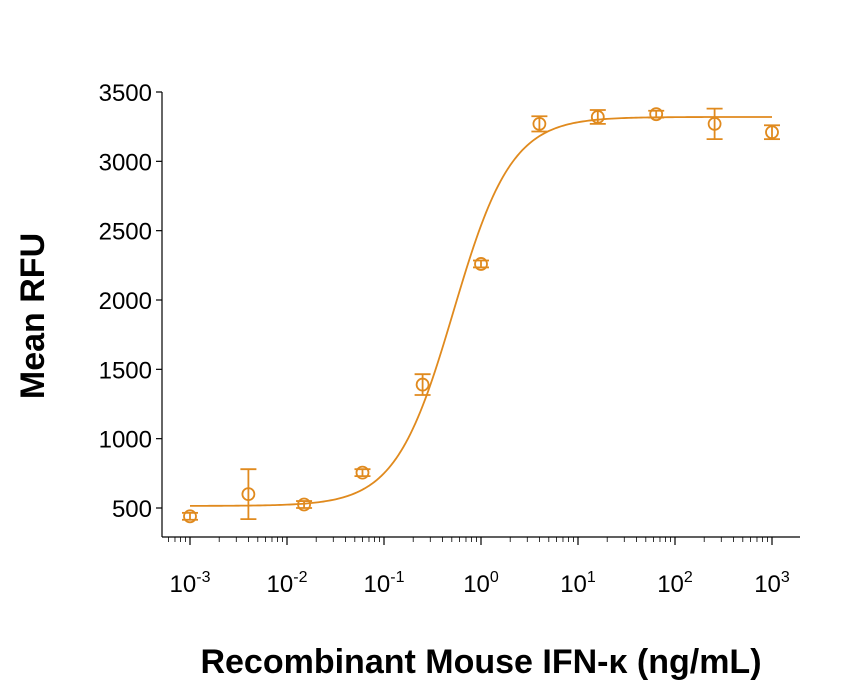  What do you see at coordinates (384, 583) in the screenshot?
I see `x-tick-label: 10⁻¹` at bounding box center [384, 583].